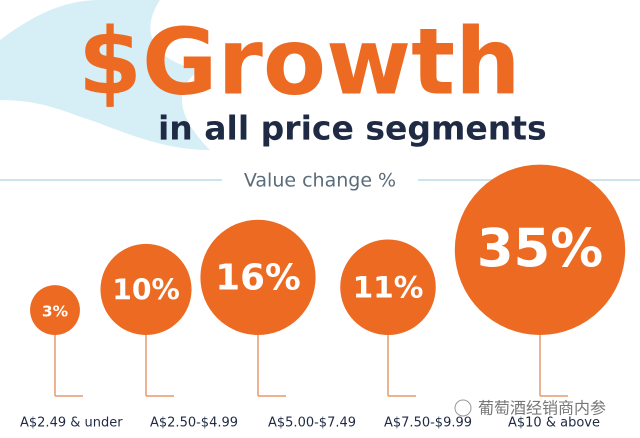 Image resolution: width=640 pixels, height=438 pixels. Describe the element at coordinates (71, 423) in the screenshot. I see `category-label: A$2.49 & under` at that location.